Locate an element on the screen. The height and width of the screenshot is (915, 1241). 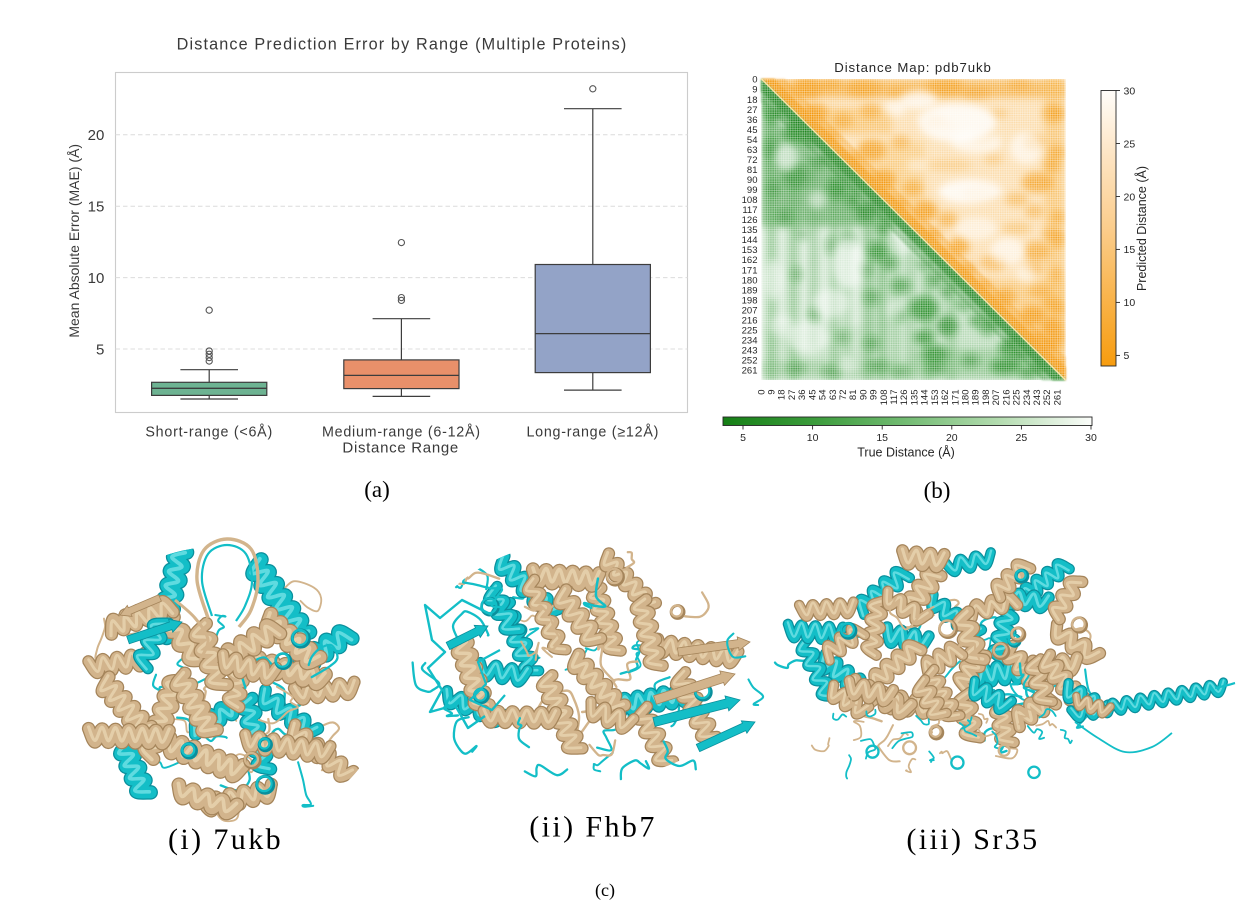
svg-text: Mean Absolute Error (MAE) (Å) is located at coordinates (74, 241).